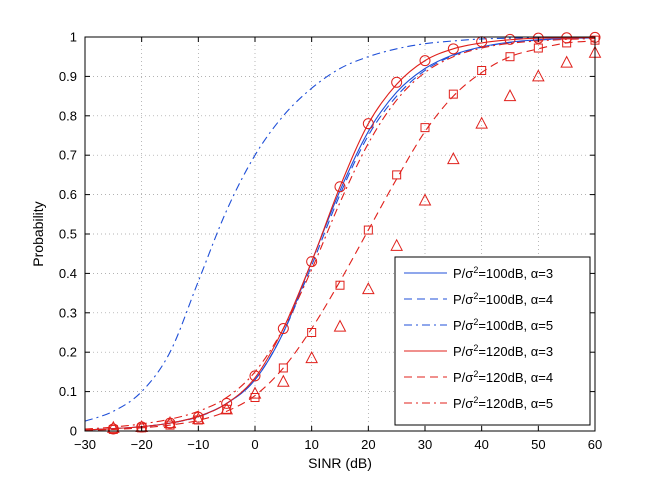 This screenshot has width=654, height=485. I want to click on y-axis-label: Probability, so click(38, 233).